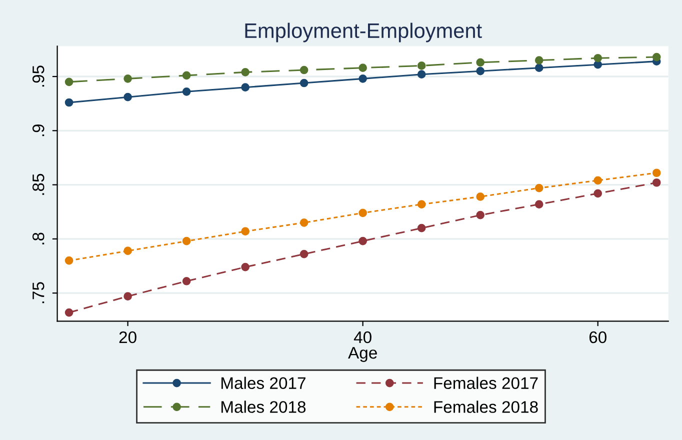  I want to click on x-tick-label: 60, so click(597, 337).